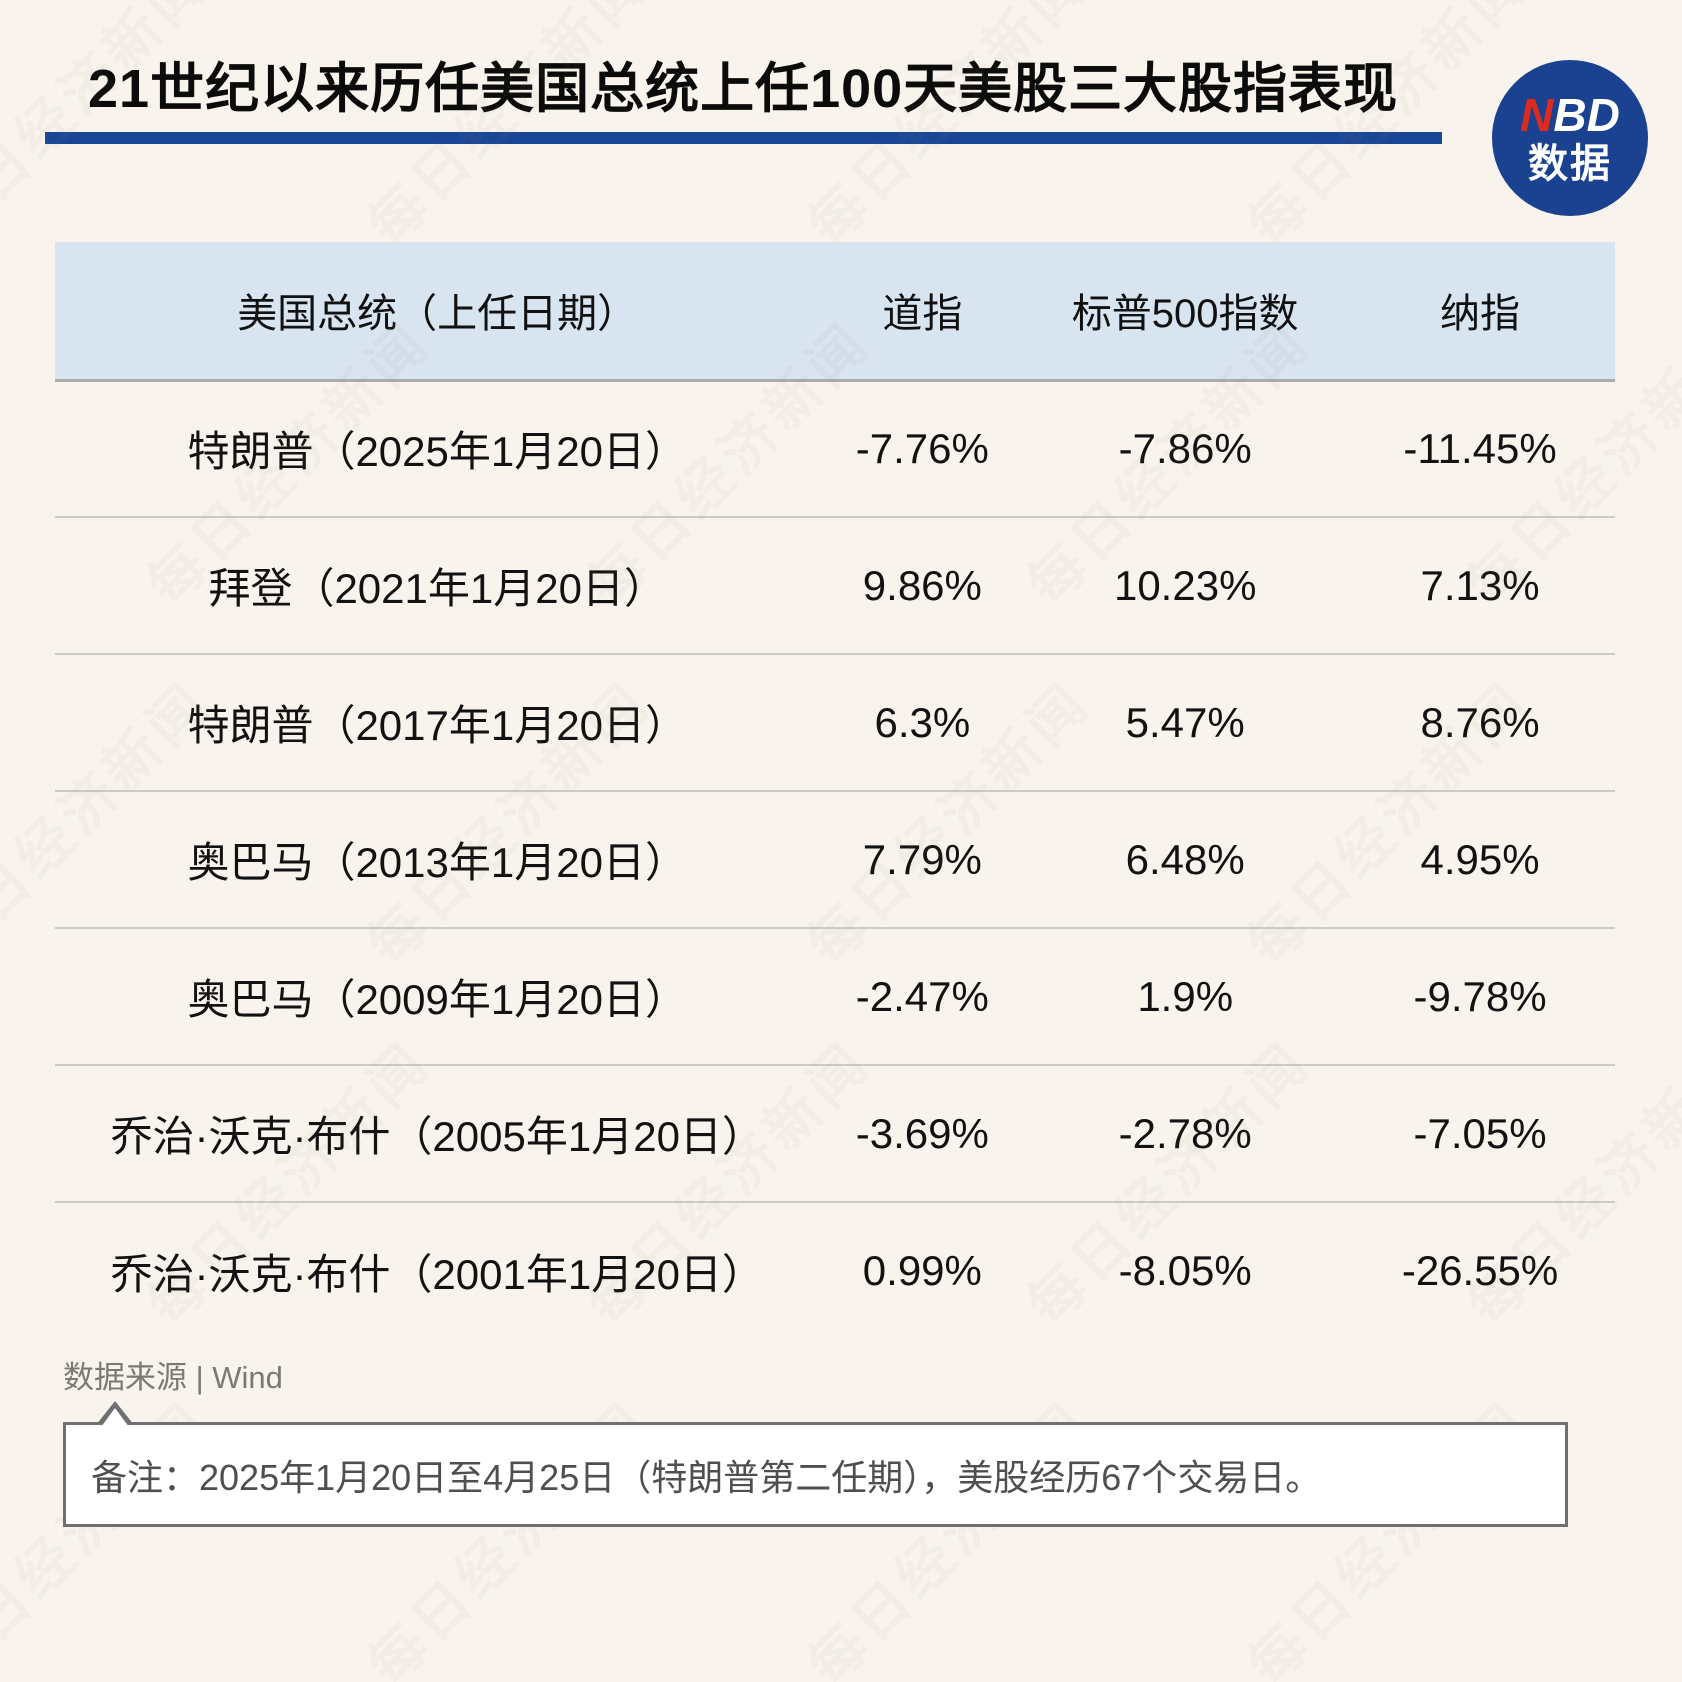 This screenshot has width=1682, height=1682. What do you see at coordinates (922, 314) in the screenshot?
I see `column-header-dow: 道指` at bounding box center [922, 314].